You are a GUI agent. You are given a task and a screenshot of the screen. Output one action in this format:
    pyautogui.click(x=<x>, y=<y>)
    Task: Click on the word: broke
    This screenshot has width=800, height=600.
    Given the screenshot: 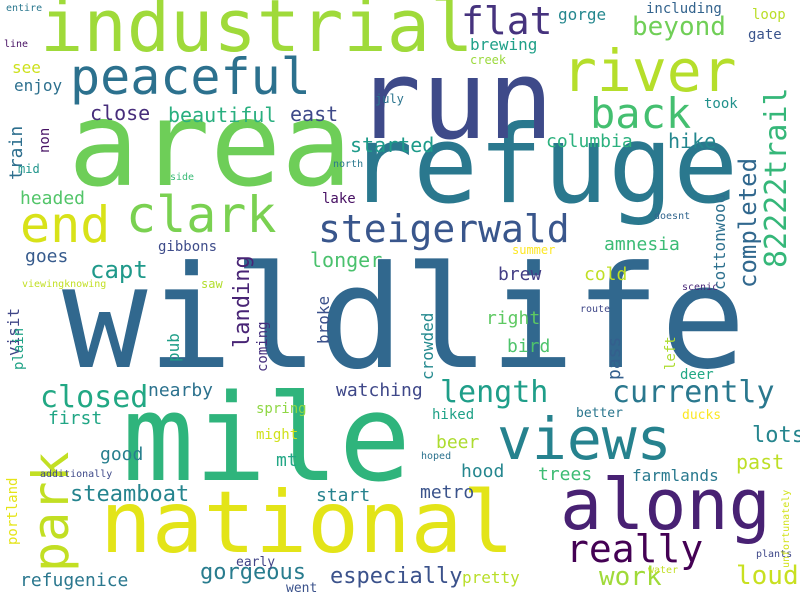 What is the action you would take?
    pyautogui.click(x=323, y=319)
    